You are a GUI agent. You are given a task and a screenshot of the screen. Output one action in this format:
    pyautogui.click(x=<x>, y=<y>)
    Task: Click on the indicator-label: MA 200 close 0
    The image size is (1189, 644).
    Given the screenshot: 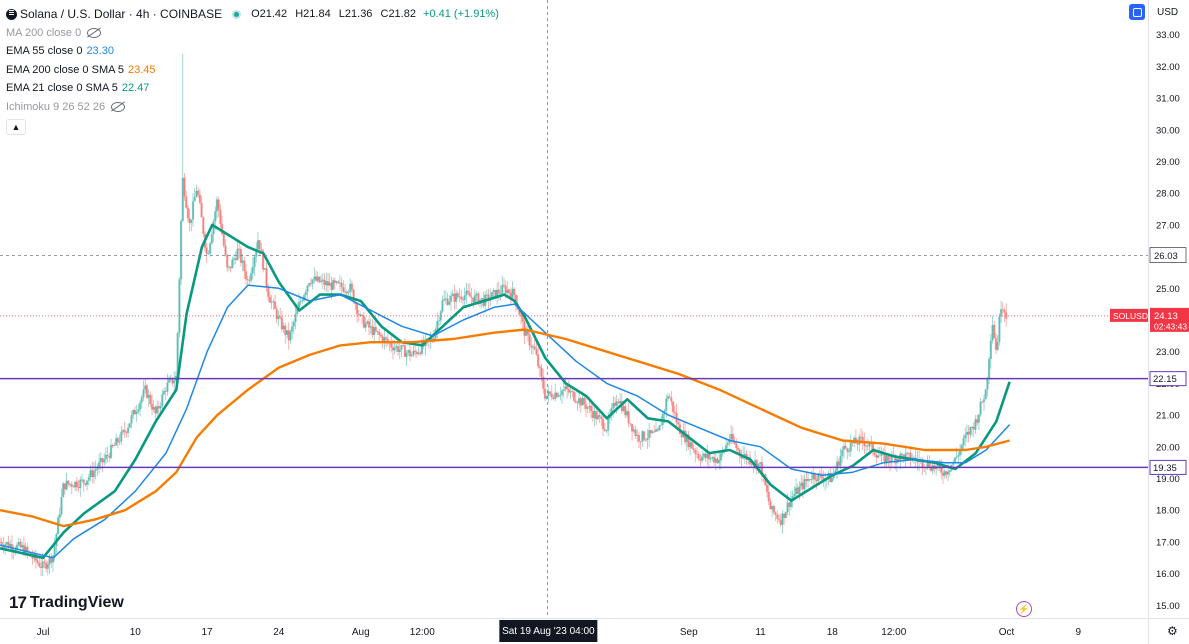 What is the action you would take?
    pyautogui.click(x=44, y=32)
    